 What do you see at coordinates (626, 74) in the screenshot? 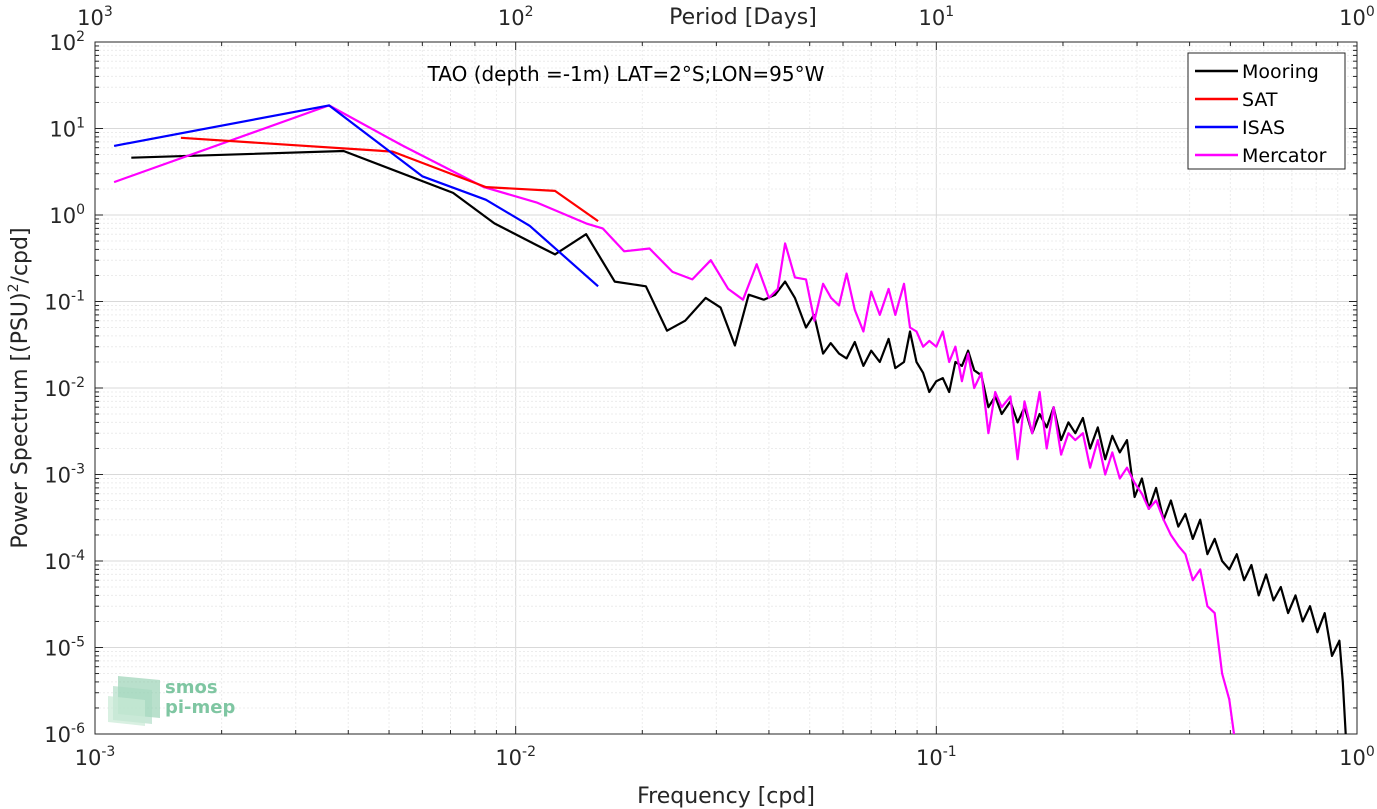
I see `chart-title: TAO (depth =-1m) LAT=2°S;LON=95°W` at bounding box center [626, 74].